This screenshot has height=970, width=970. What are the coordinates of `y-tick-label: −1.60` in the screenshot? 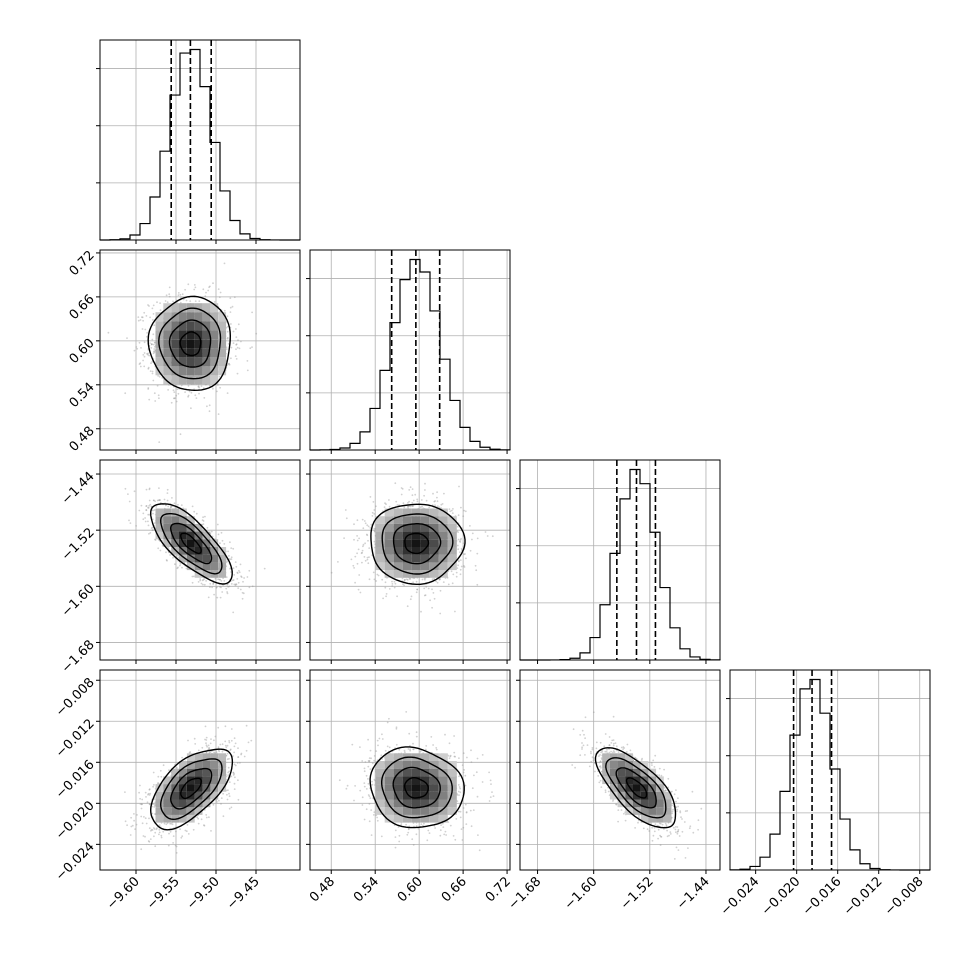 It's located at (78, 600).